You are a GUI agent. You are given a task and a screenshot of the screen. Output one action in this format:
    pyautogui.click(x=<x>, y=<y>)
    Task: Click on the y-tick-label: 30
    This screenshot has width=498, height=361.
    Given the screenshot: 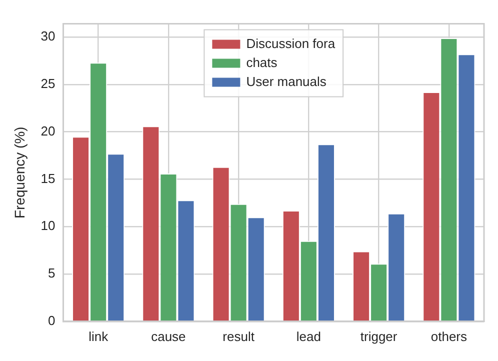 What is the action you would take?
    pyautogui.click(x=48, y=36)
    